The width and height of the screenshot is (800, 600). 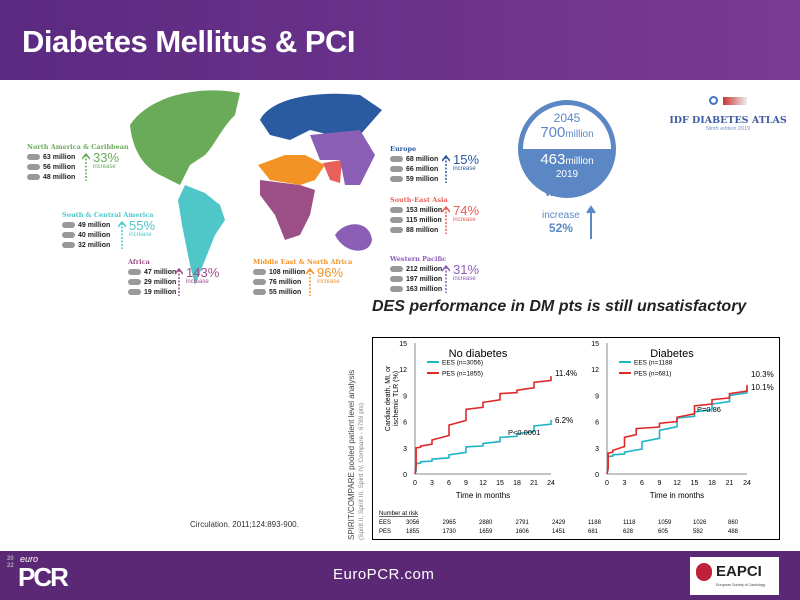 What do you see at coordinates (564, 420) in the screenshot?
I see `end-value-label: 6.2%` at bounding box center [564, 420].